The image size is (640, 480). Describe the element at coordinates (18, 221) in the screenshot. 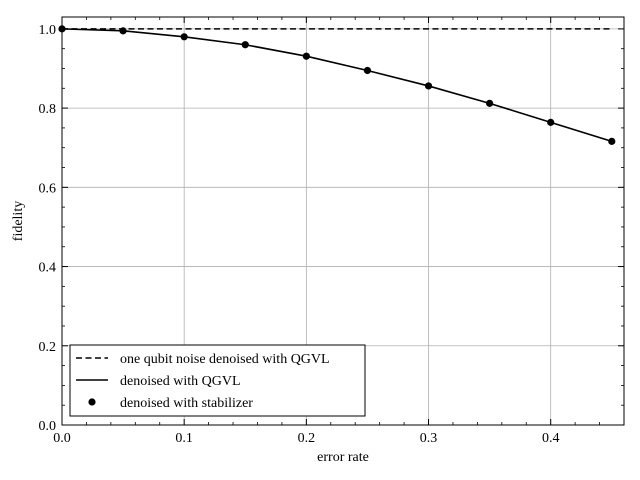

I see `y-axis-label: fidelity` at that location.